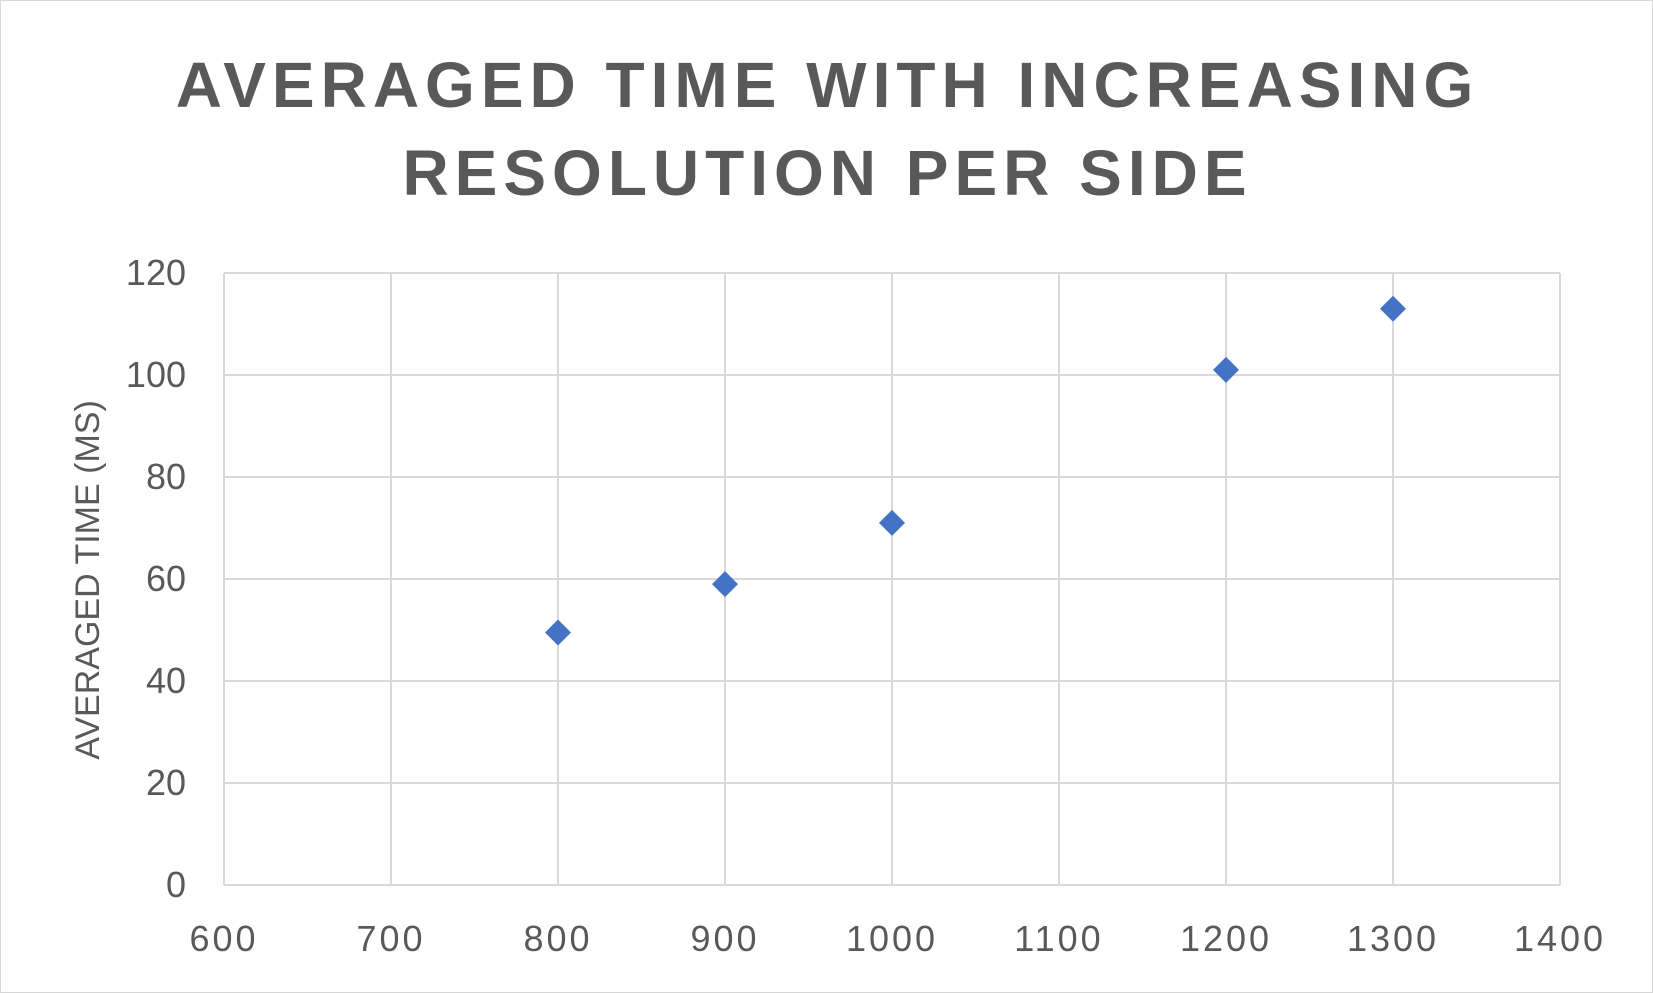 The image size is (1653, 994). What do you see at coordinates (166, 476) in the screenshot?
I see `y-tick-label: 80` at bounding box center [166, 476].